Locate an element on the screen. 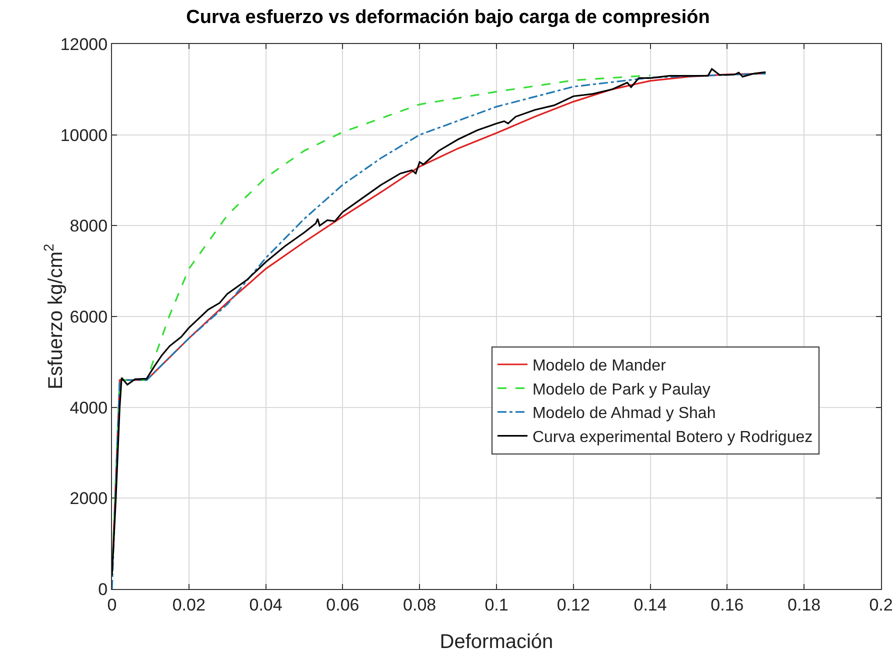 This screenshot has width=896, height=653. y-tick-label: 12000 is located at coordinates (84, 44).